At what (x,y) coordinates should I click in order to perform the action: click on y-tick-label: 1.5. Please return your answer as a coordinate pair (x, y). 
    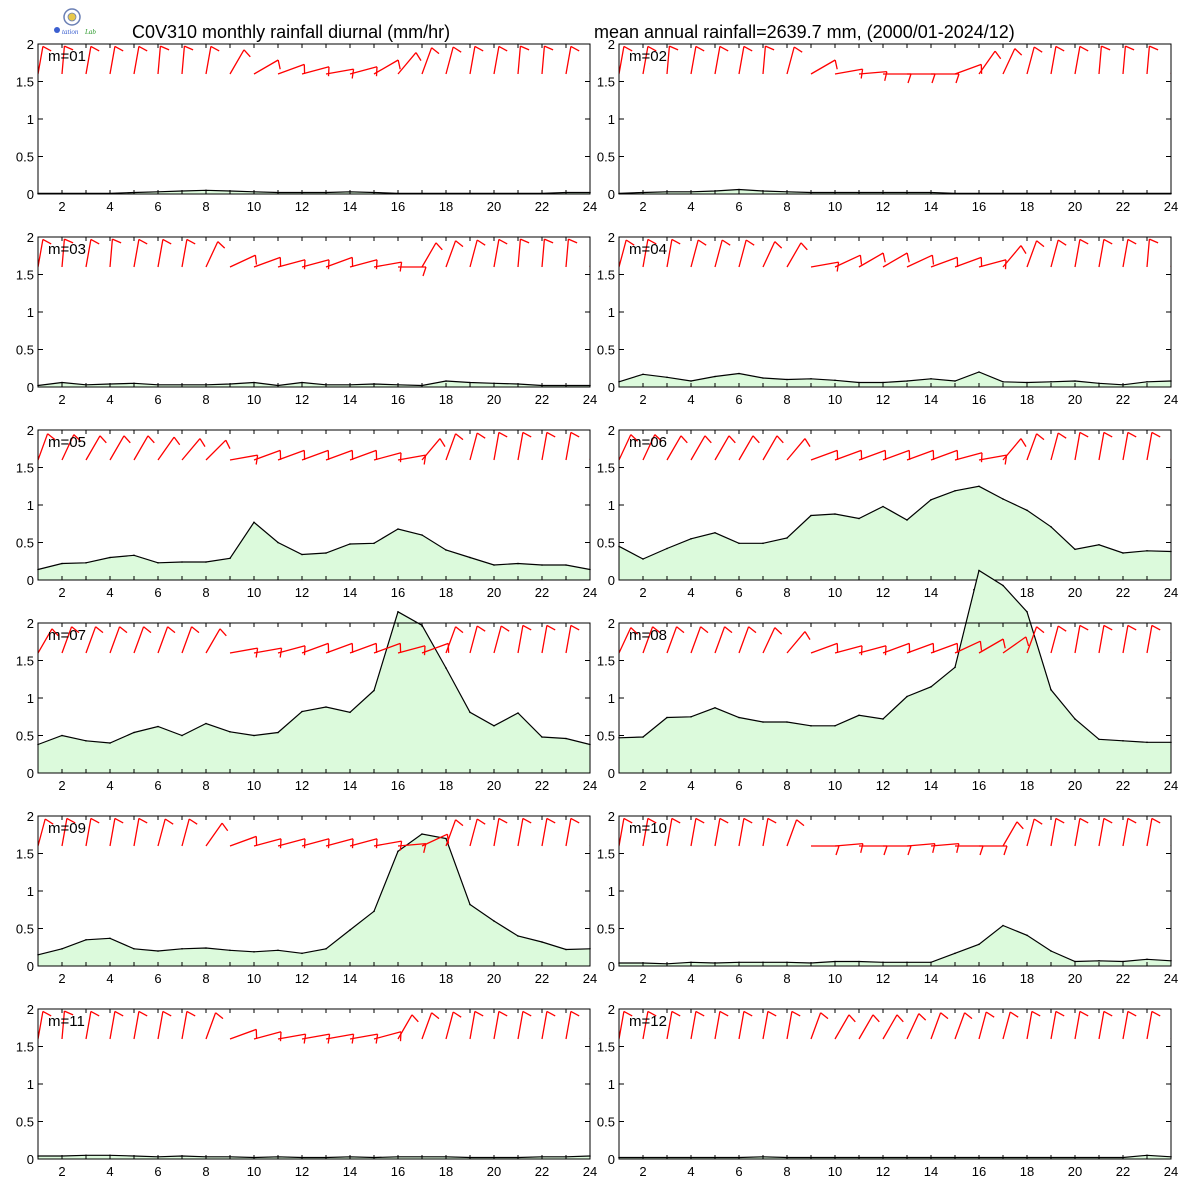
    Looking at the image, I should click on (606, 661).